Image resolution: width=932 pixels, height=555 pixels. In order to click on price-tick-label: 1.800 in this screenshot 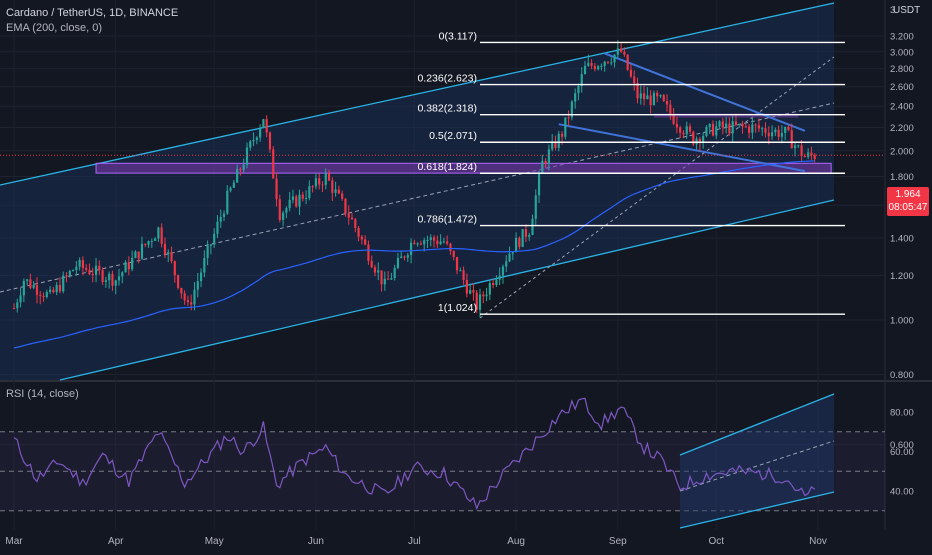, I will do `click(902, 177)`.